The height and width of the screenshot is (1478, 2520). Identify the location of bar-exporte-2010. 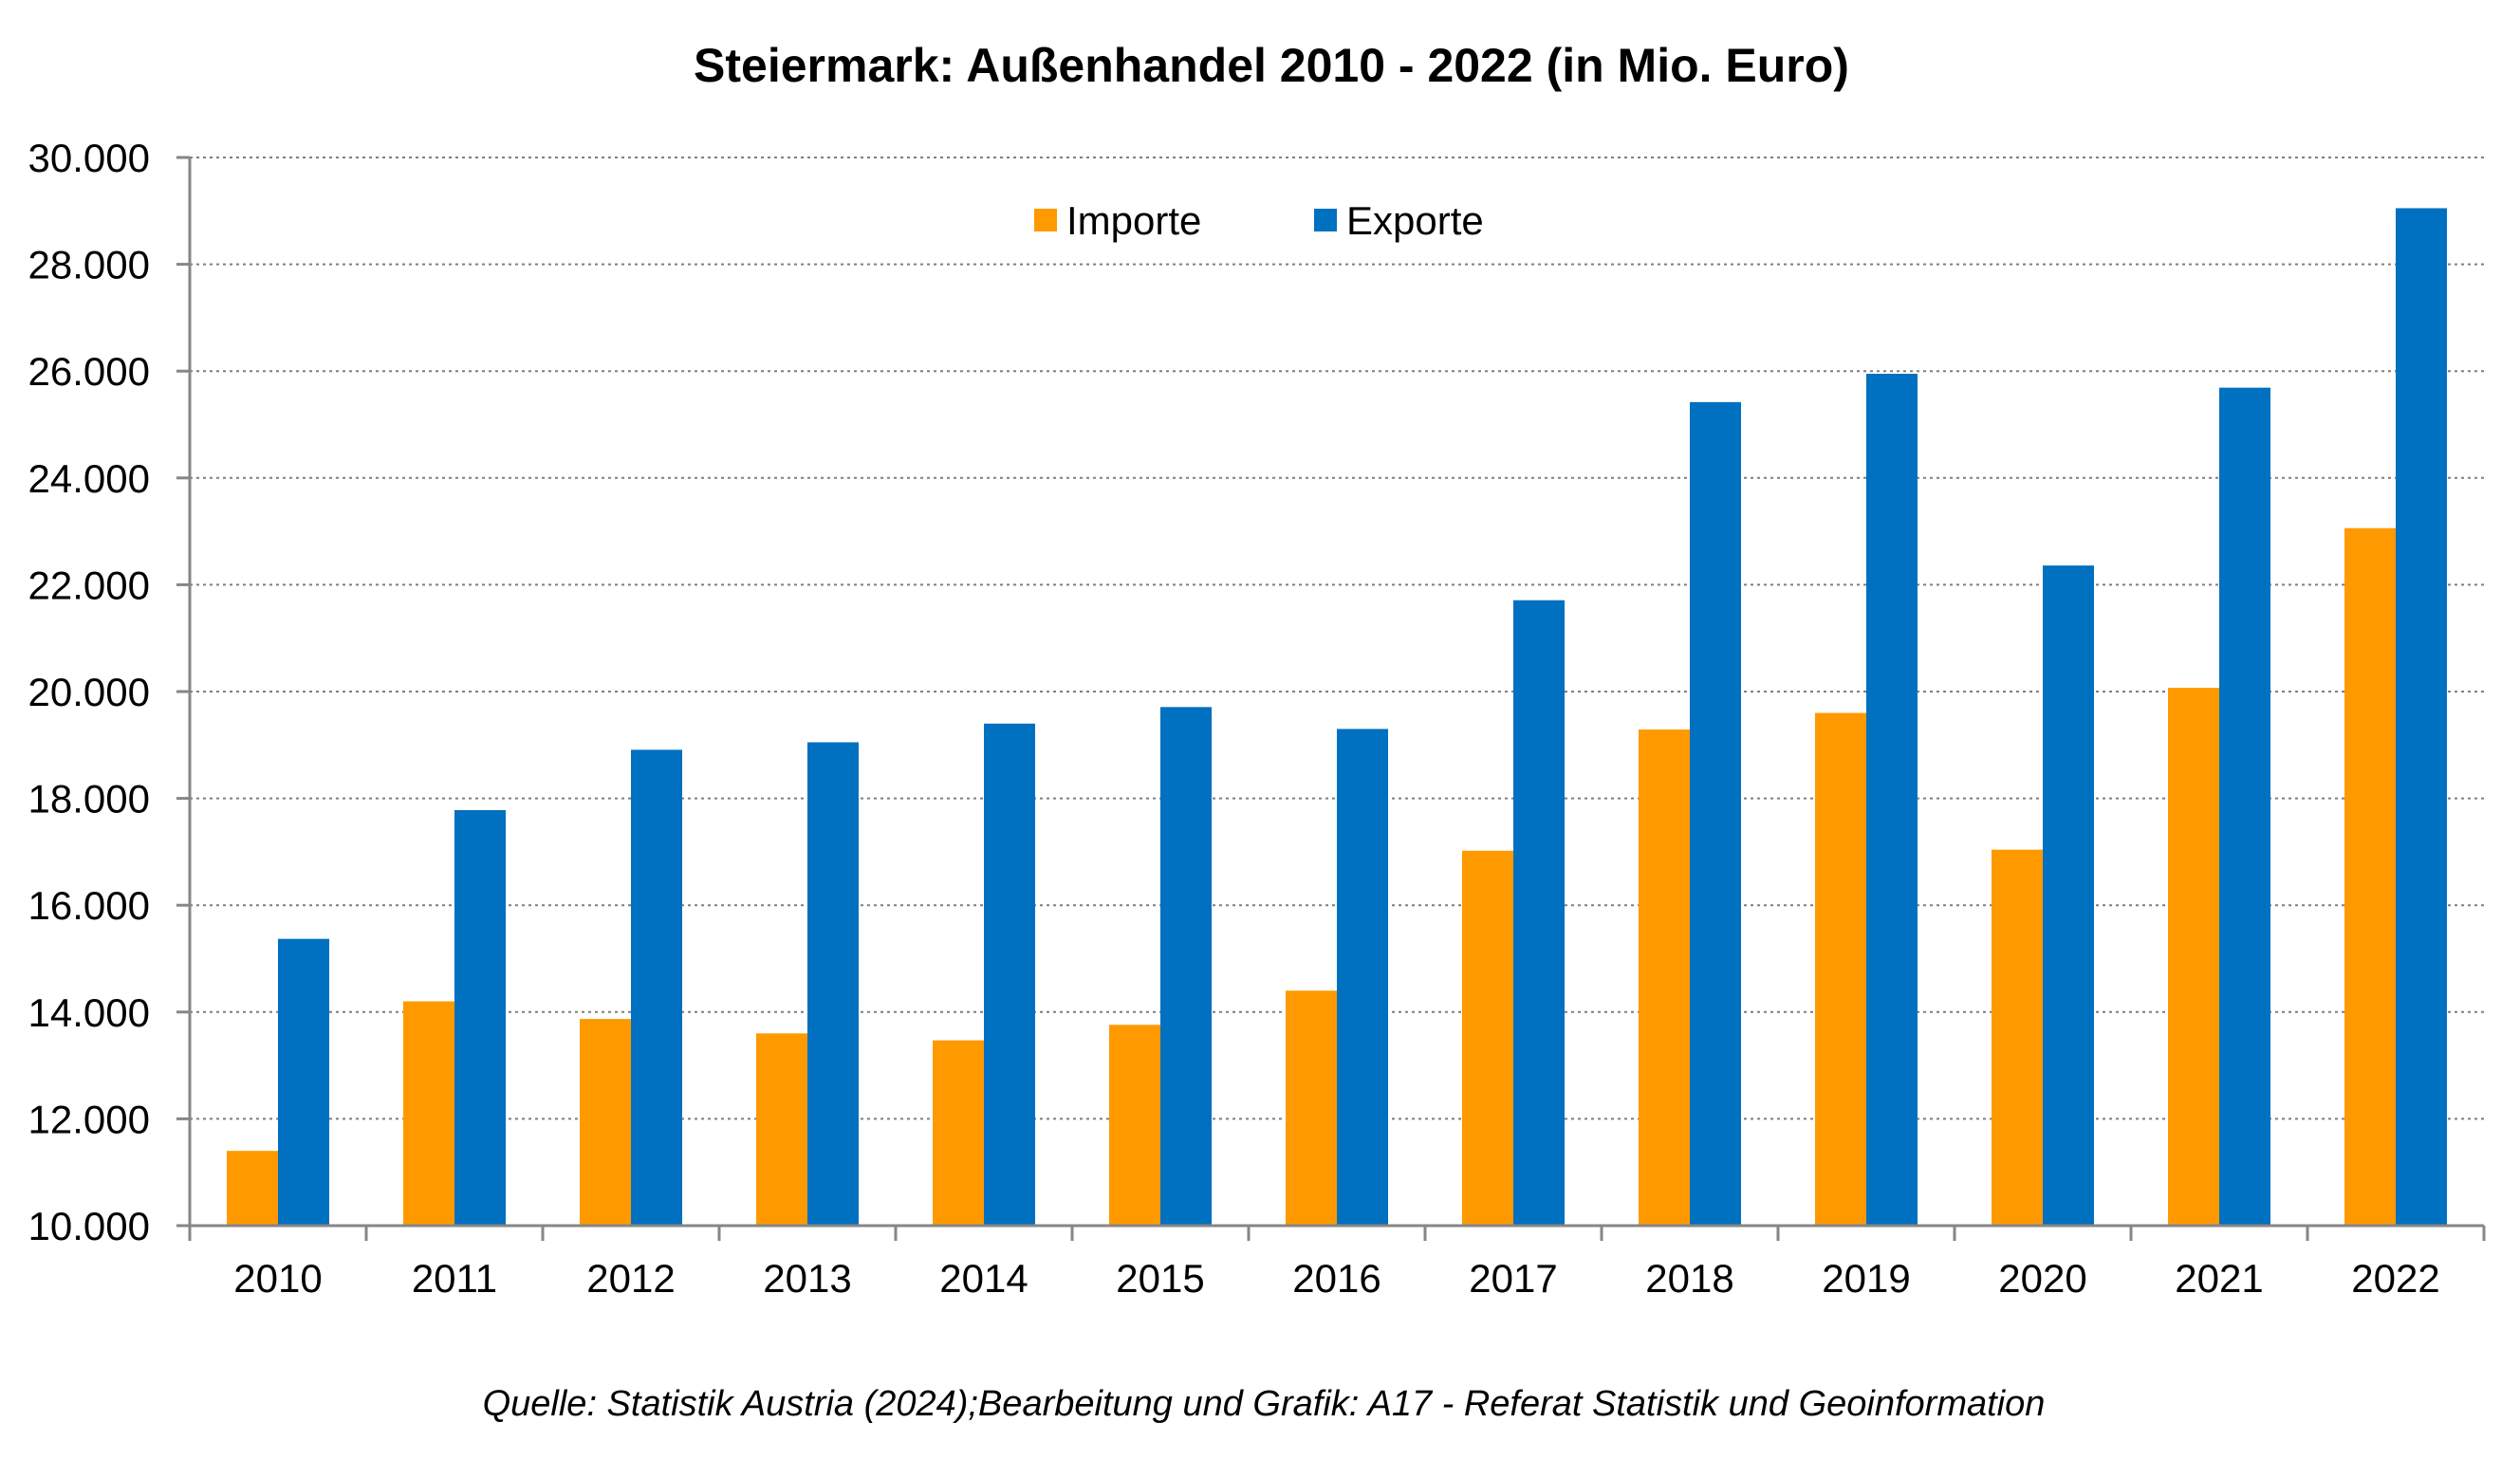
(303, 1082).